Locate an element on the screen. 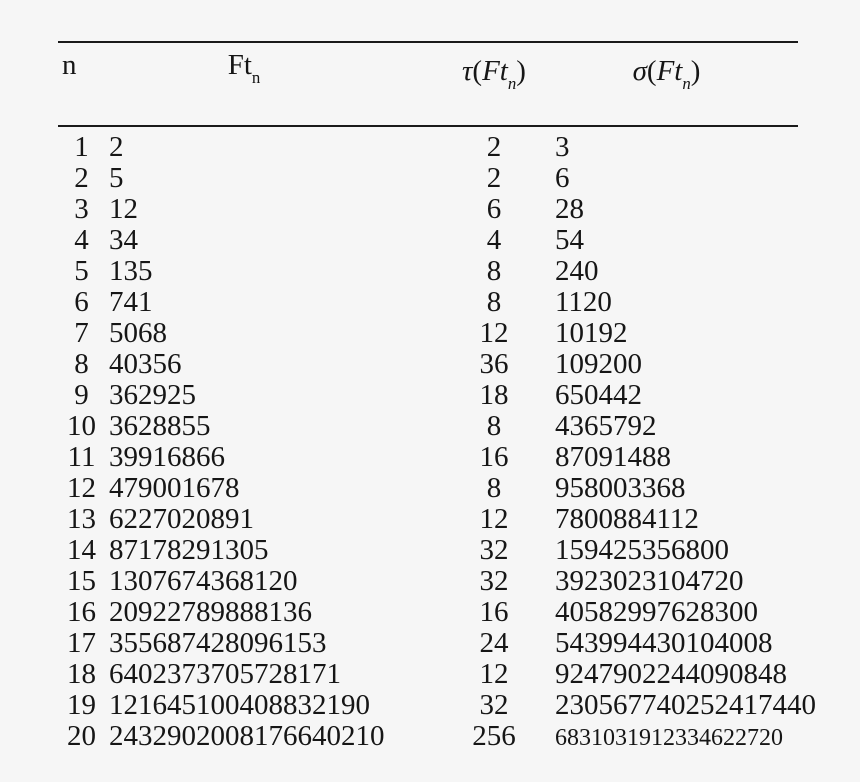 This screenshot has width=860, height=782. cell-tau: 4 is located at coordinates (494, 240).